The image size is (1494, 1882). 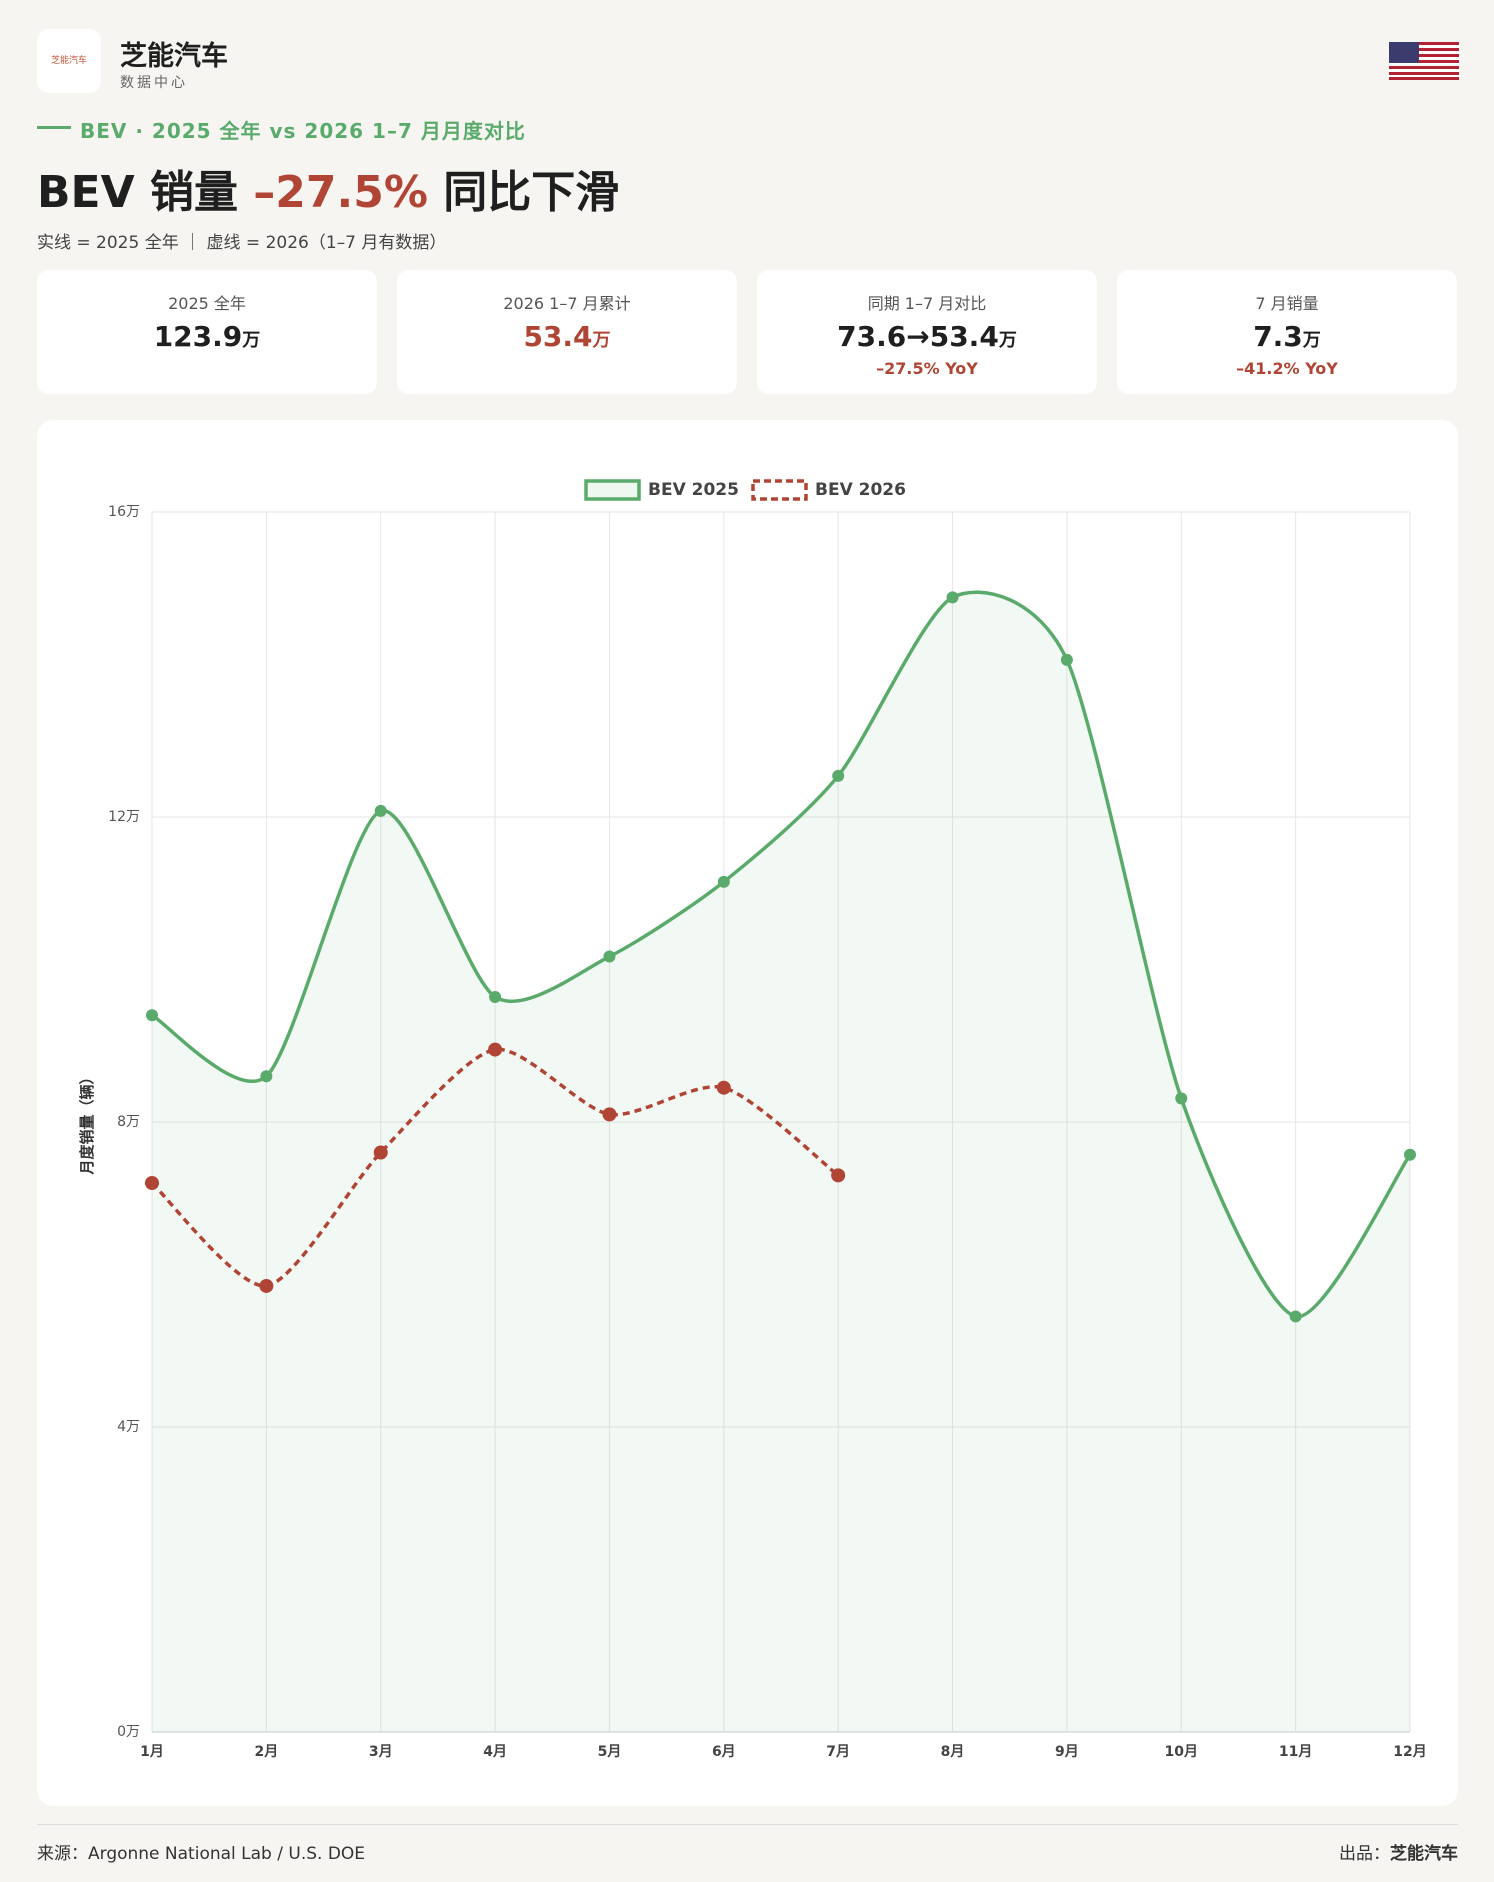 I want to click on y-tick-label: 0万, so click(x=128, y=1732).